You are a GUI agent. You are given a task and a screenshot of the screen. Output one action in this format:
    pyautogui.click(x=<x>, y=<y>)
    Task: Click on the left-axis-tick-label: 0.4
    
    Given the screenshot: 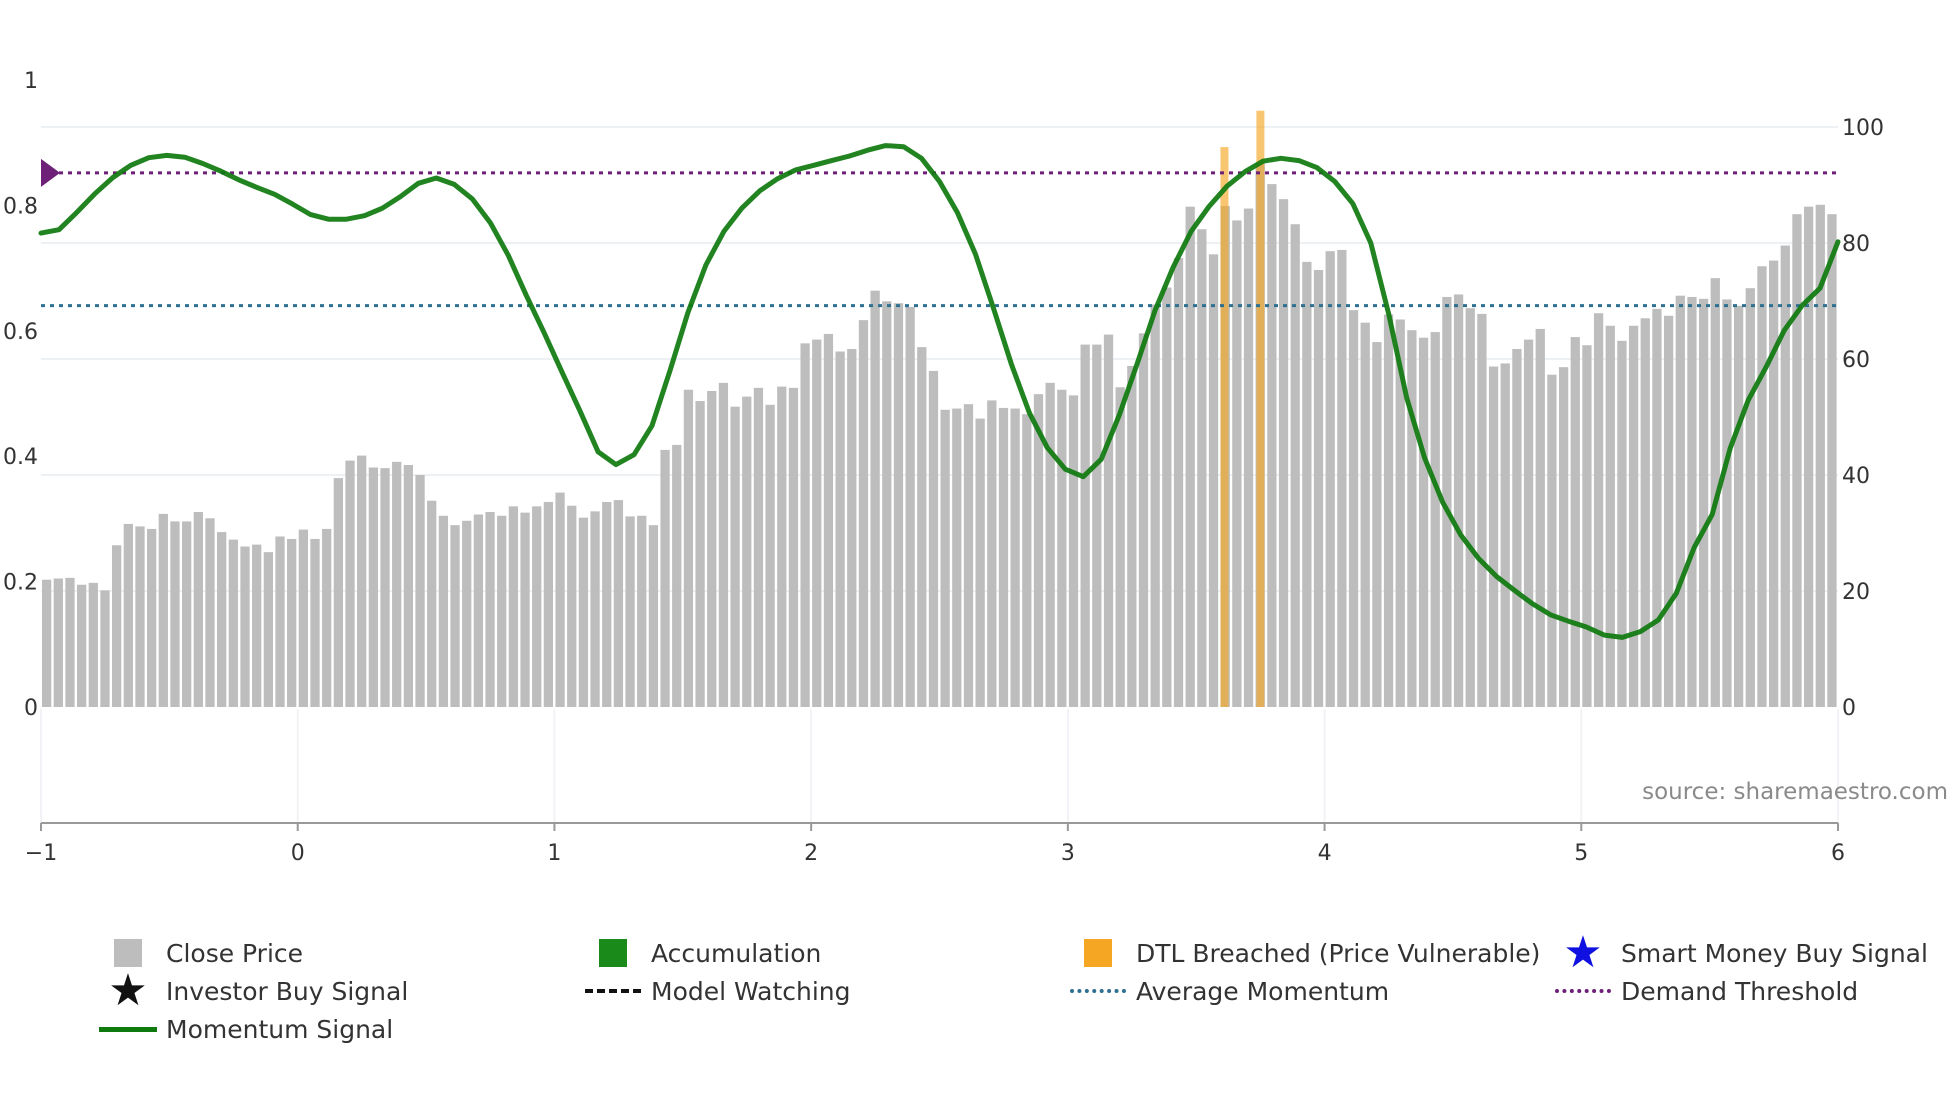 What is the action you would take?
    pyautogui.click(x=20, y=457)
    